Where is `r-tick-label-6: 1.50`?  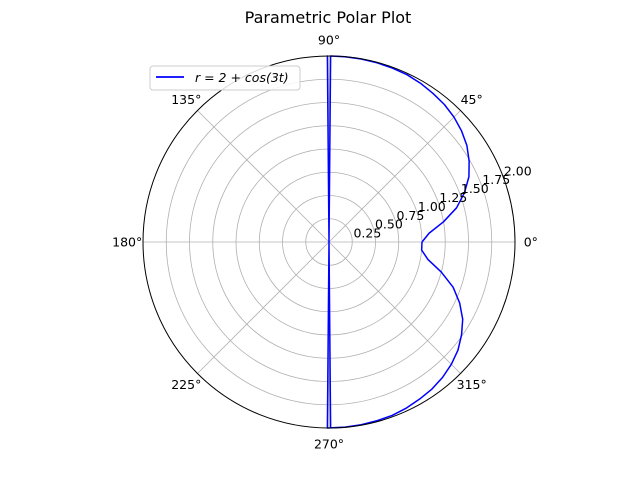
r-tick-label-6: 1.50 is located at coordinates (475, 188).